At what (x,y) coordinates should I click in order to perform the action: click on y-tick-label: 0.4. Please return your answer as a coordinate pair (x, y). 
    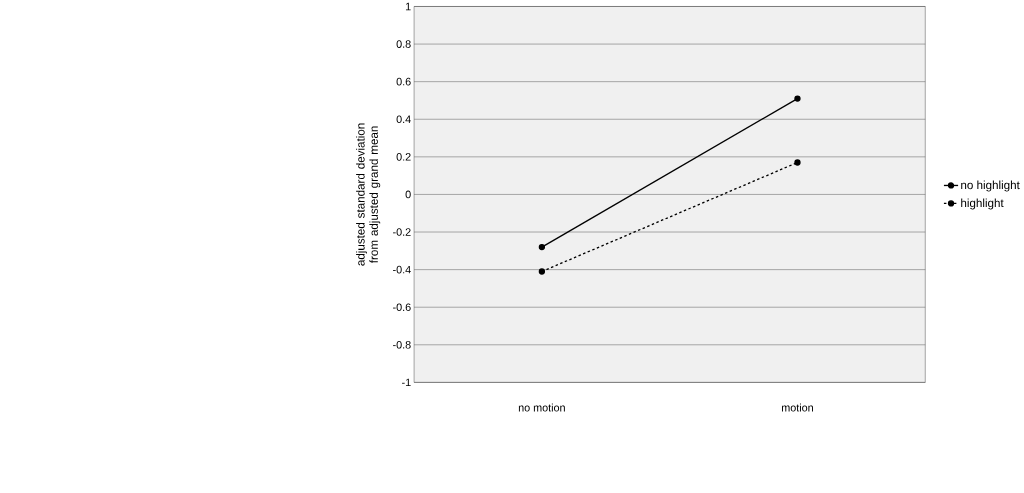
    Looking at the image, I should click on (403, 119).